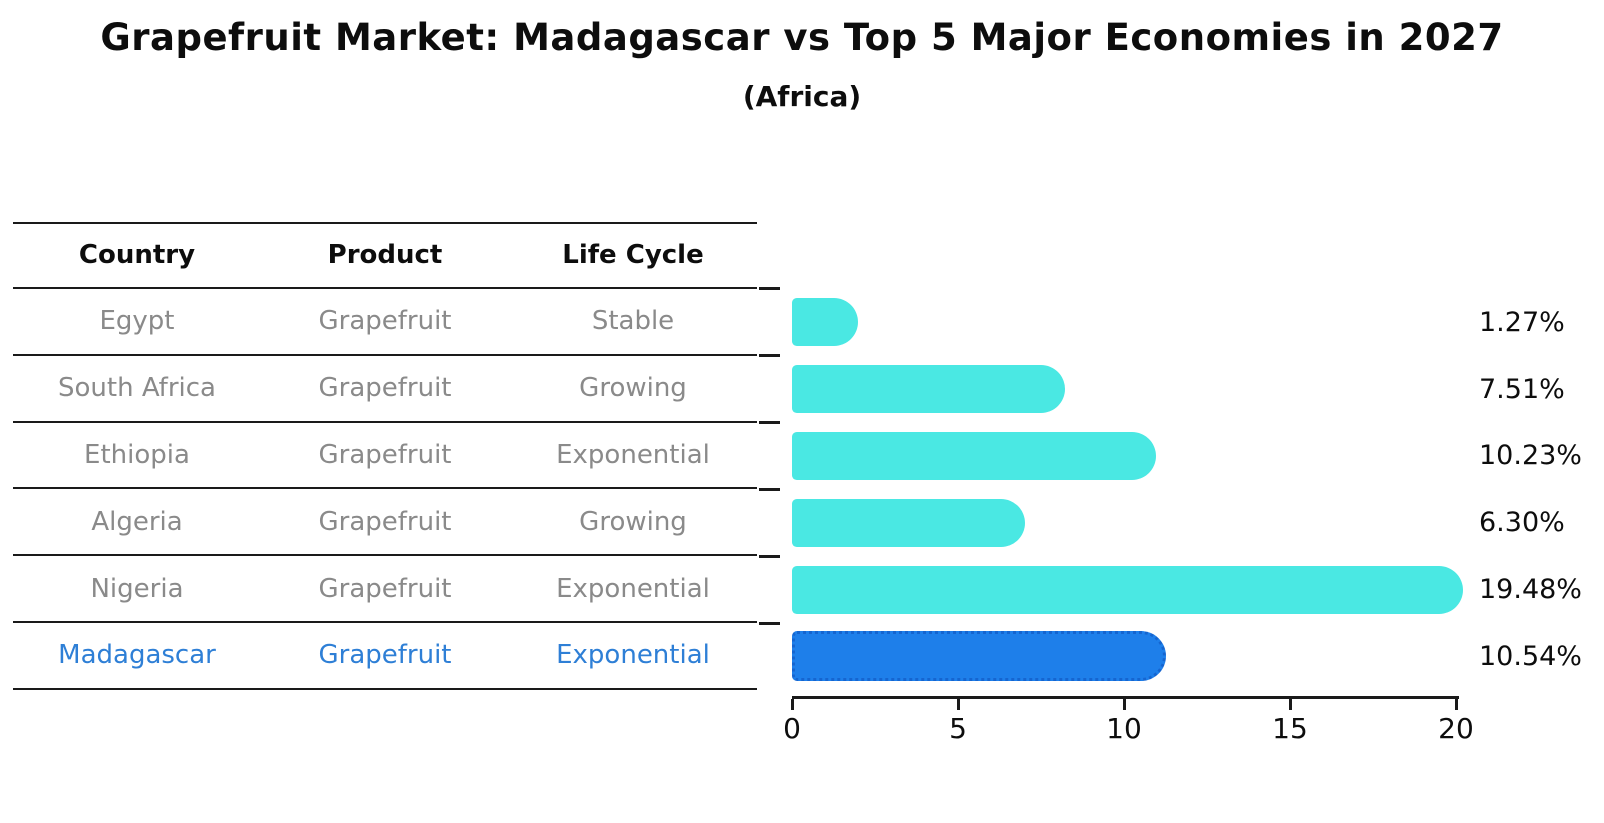 The width and height of the screenshot is (1604, 823). Describe the element at coordinates (1522, 523) in the screenshot. I see `bar-value-label: 6.30%` at that location.